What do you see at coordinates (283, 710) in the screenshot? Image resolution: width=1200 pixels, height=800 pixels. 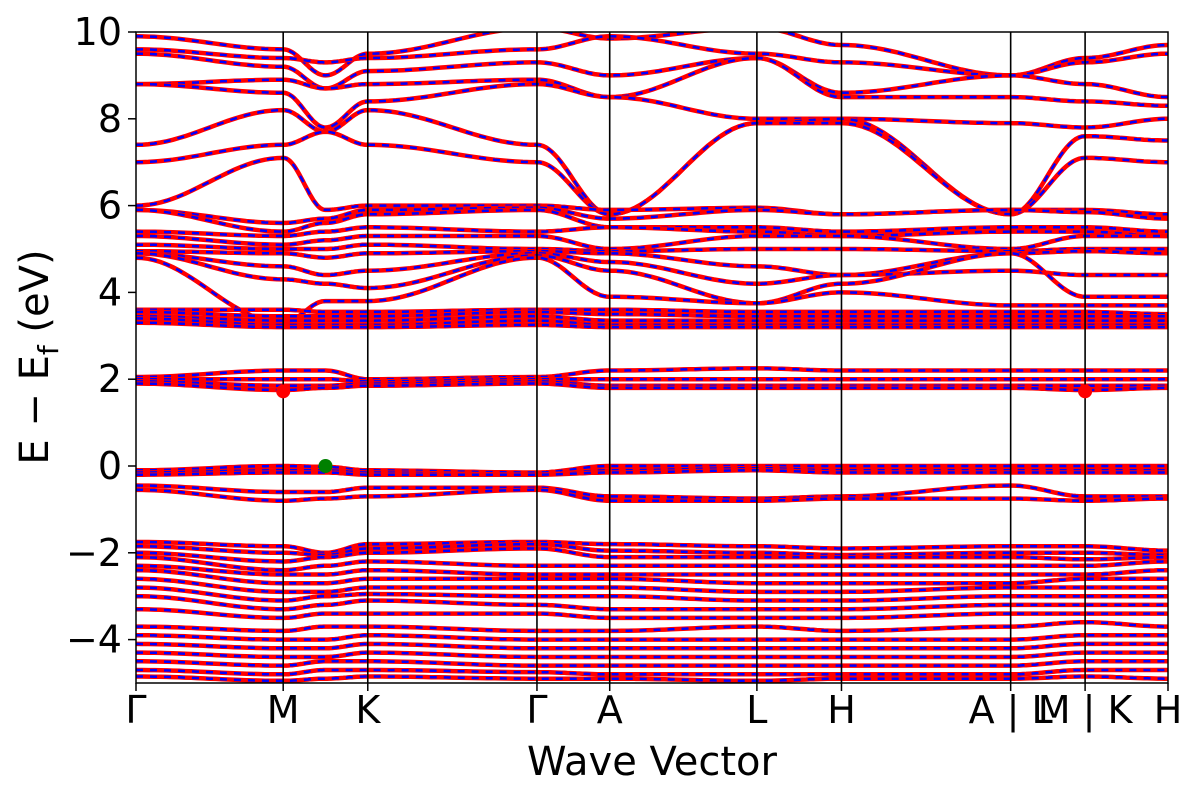 I see `x-tick-label: M` at bounding box center [283, 710].